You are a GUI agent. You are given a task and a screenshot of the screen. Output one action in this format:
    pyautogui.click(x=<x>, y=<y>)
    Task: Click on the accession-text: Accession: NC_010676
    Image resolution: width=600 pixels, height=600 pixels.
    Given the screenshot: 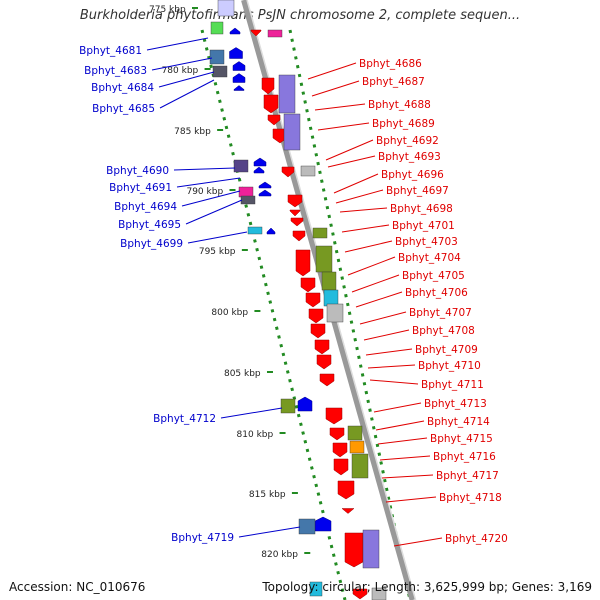 What is the action you would take?
    pyautogui.click(x=77, y=587)
    